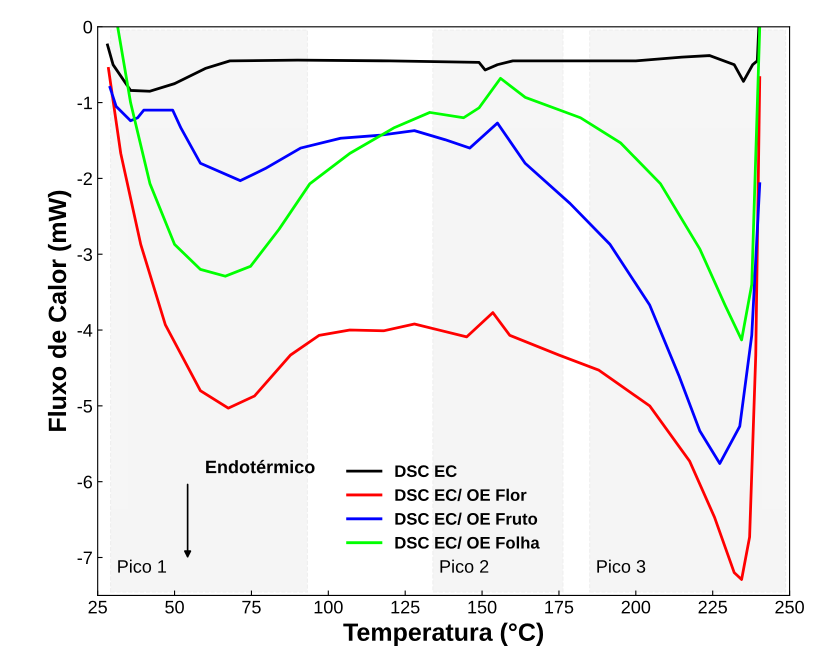 This screenshot has height=669, width=814. What do you see at coordinates (443, 634) in the screenshot?
I see `x-axis-title: Temperatura (°C)` at bounding box center [443, 634].